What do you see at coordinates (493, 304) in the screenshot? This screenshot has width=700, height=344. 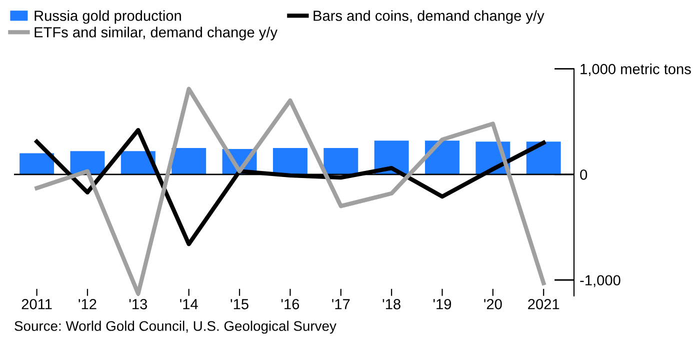 I see `x-tick-label: '20` at bounding box center [493, 304].